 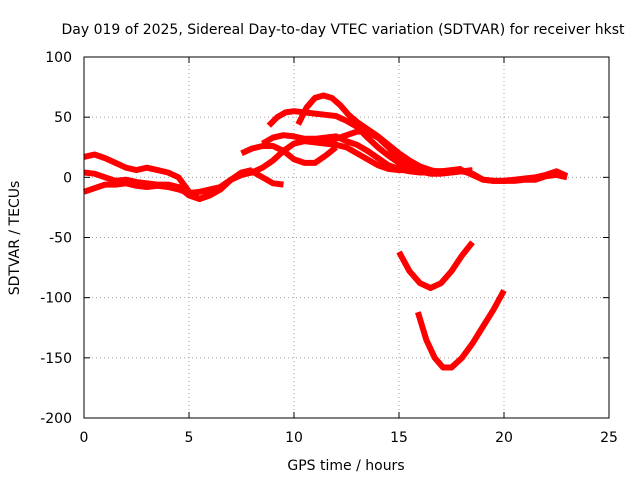 I want to click on y-tick-label: 100, so click(x=58, y=58).